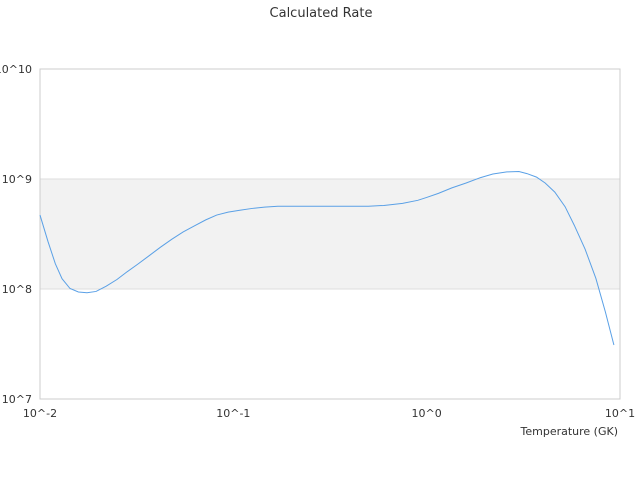 The width and height of the screenshot is (640, 480). I want to click on x-axis-label: Temperature (GK), so click(569, 431).